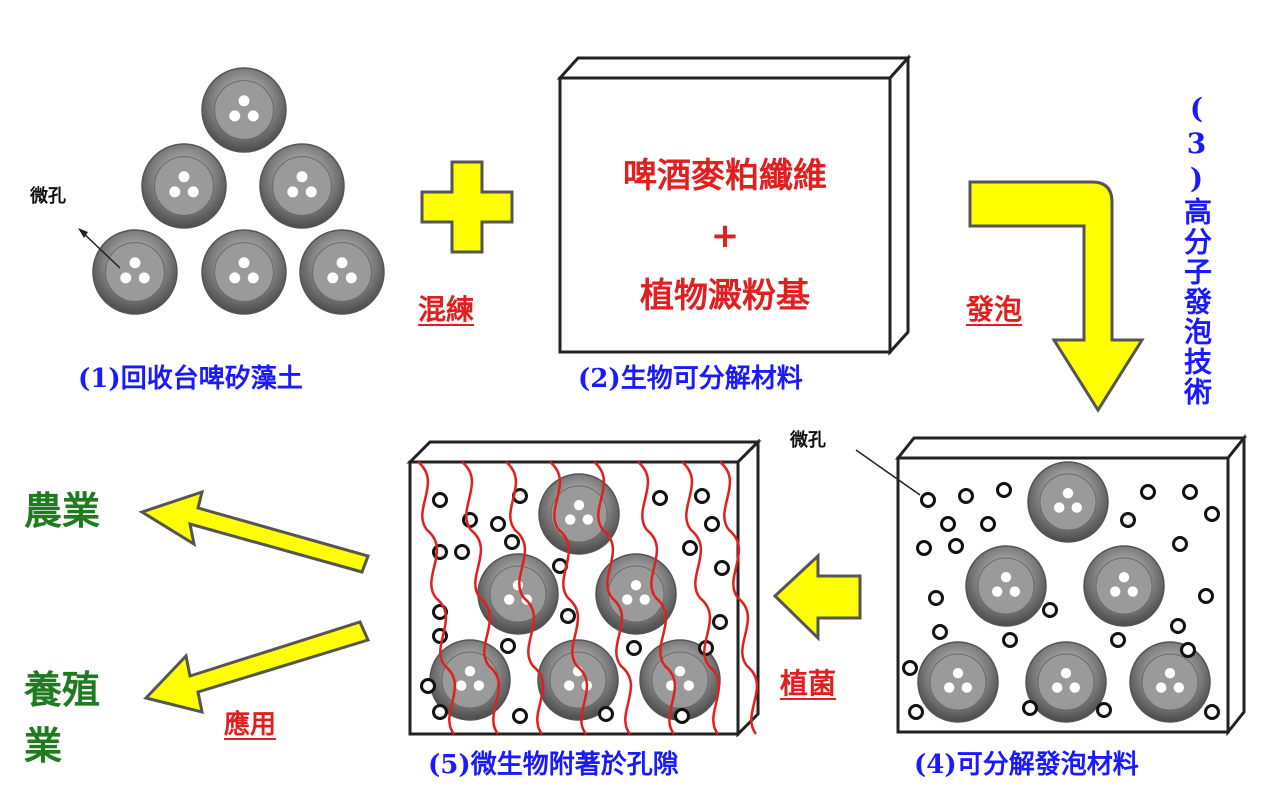  I want to click on biodegradable-material-box, so click(734, 205).